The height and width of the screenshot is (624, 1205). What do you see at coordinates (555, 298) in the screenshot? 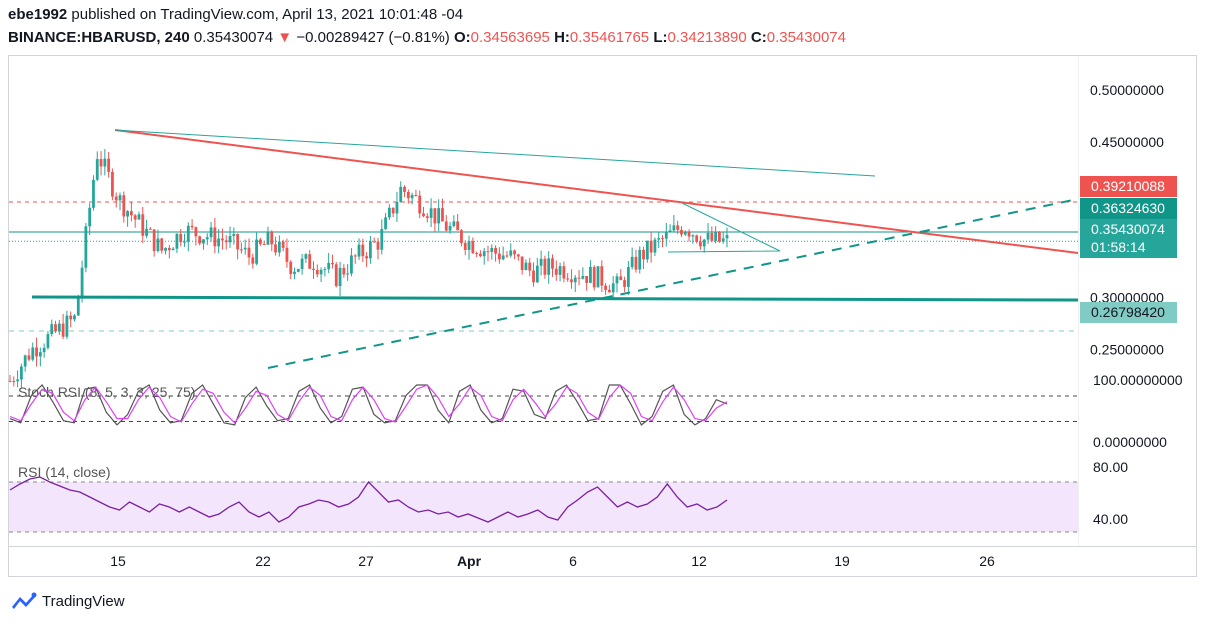
I see `horizontal-support-line` at bounding box center [555, 298].